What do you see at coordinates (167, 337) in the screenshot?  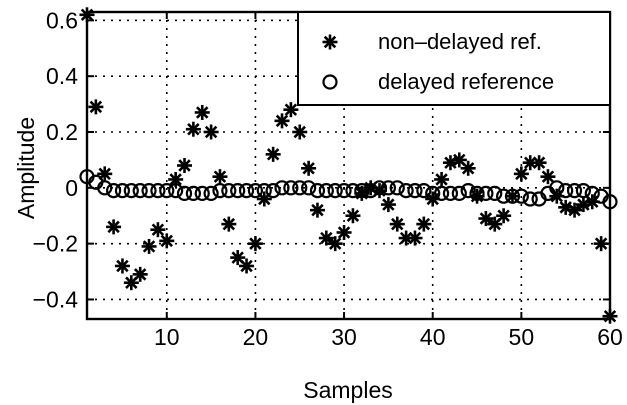 I see `x-tick-label: 10` at bounding box center [167, 337].